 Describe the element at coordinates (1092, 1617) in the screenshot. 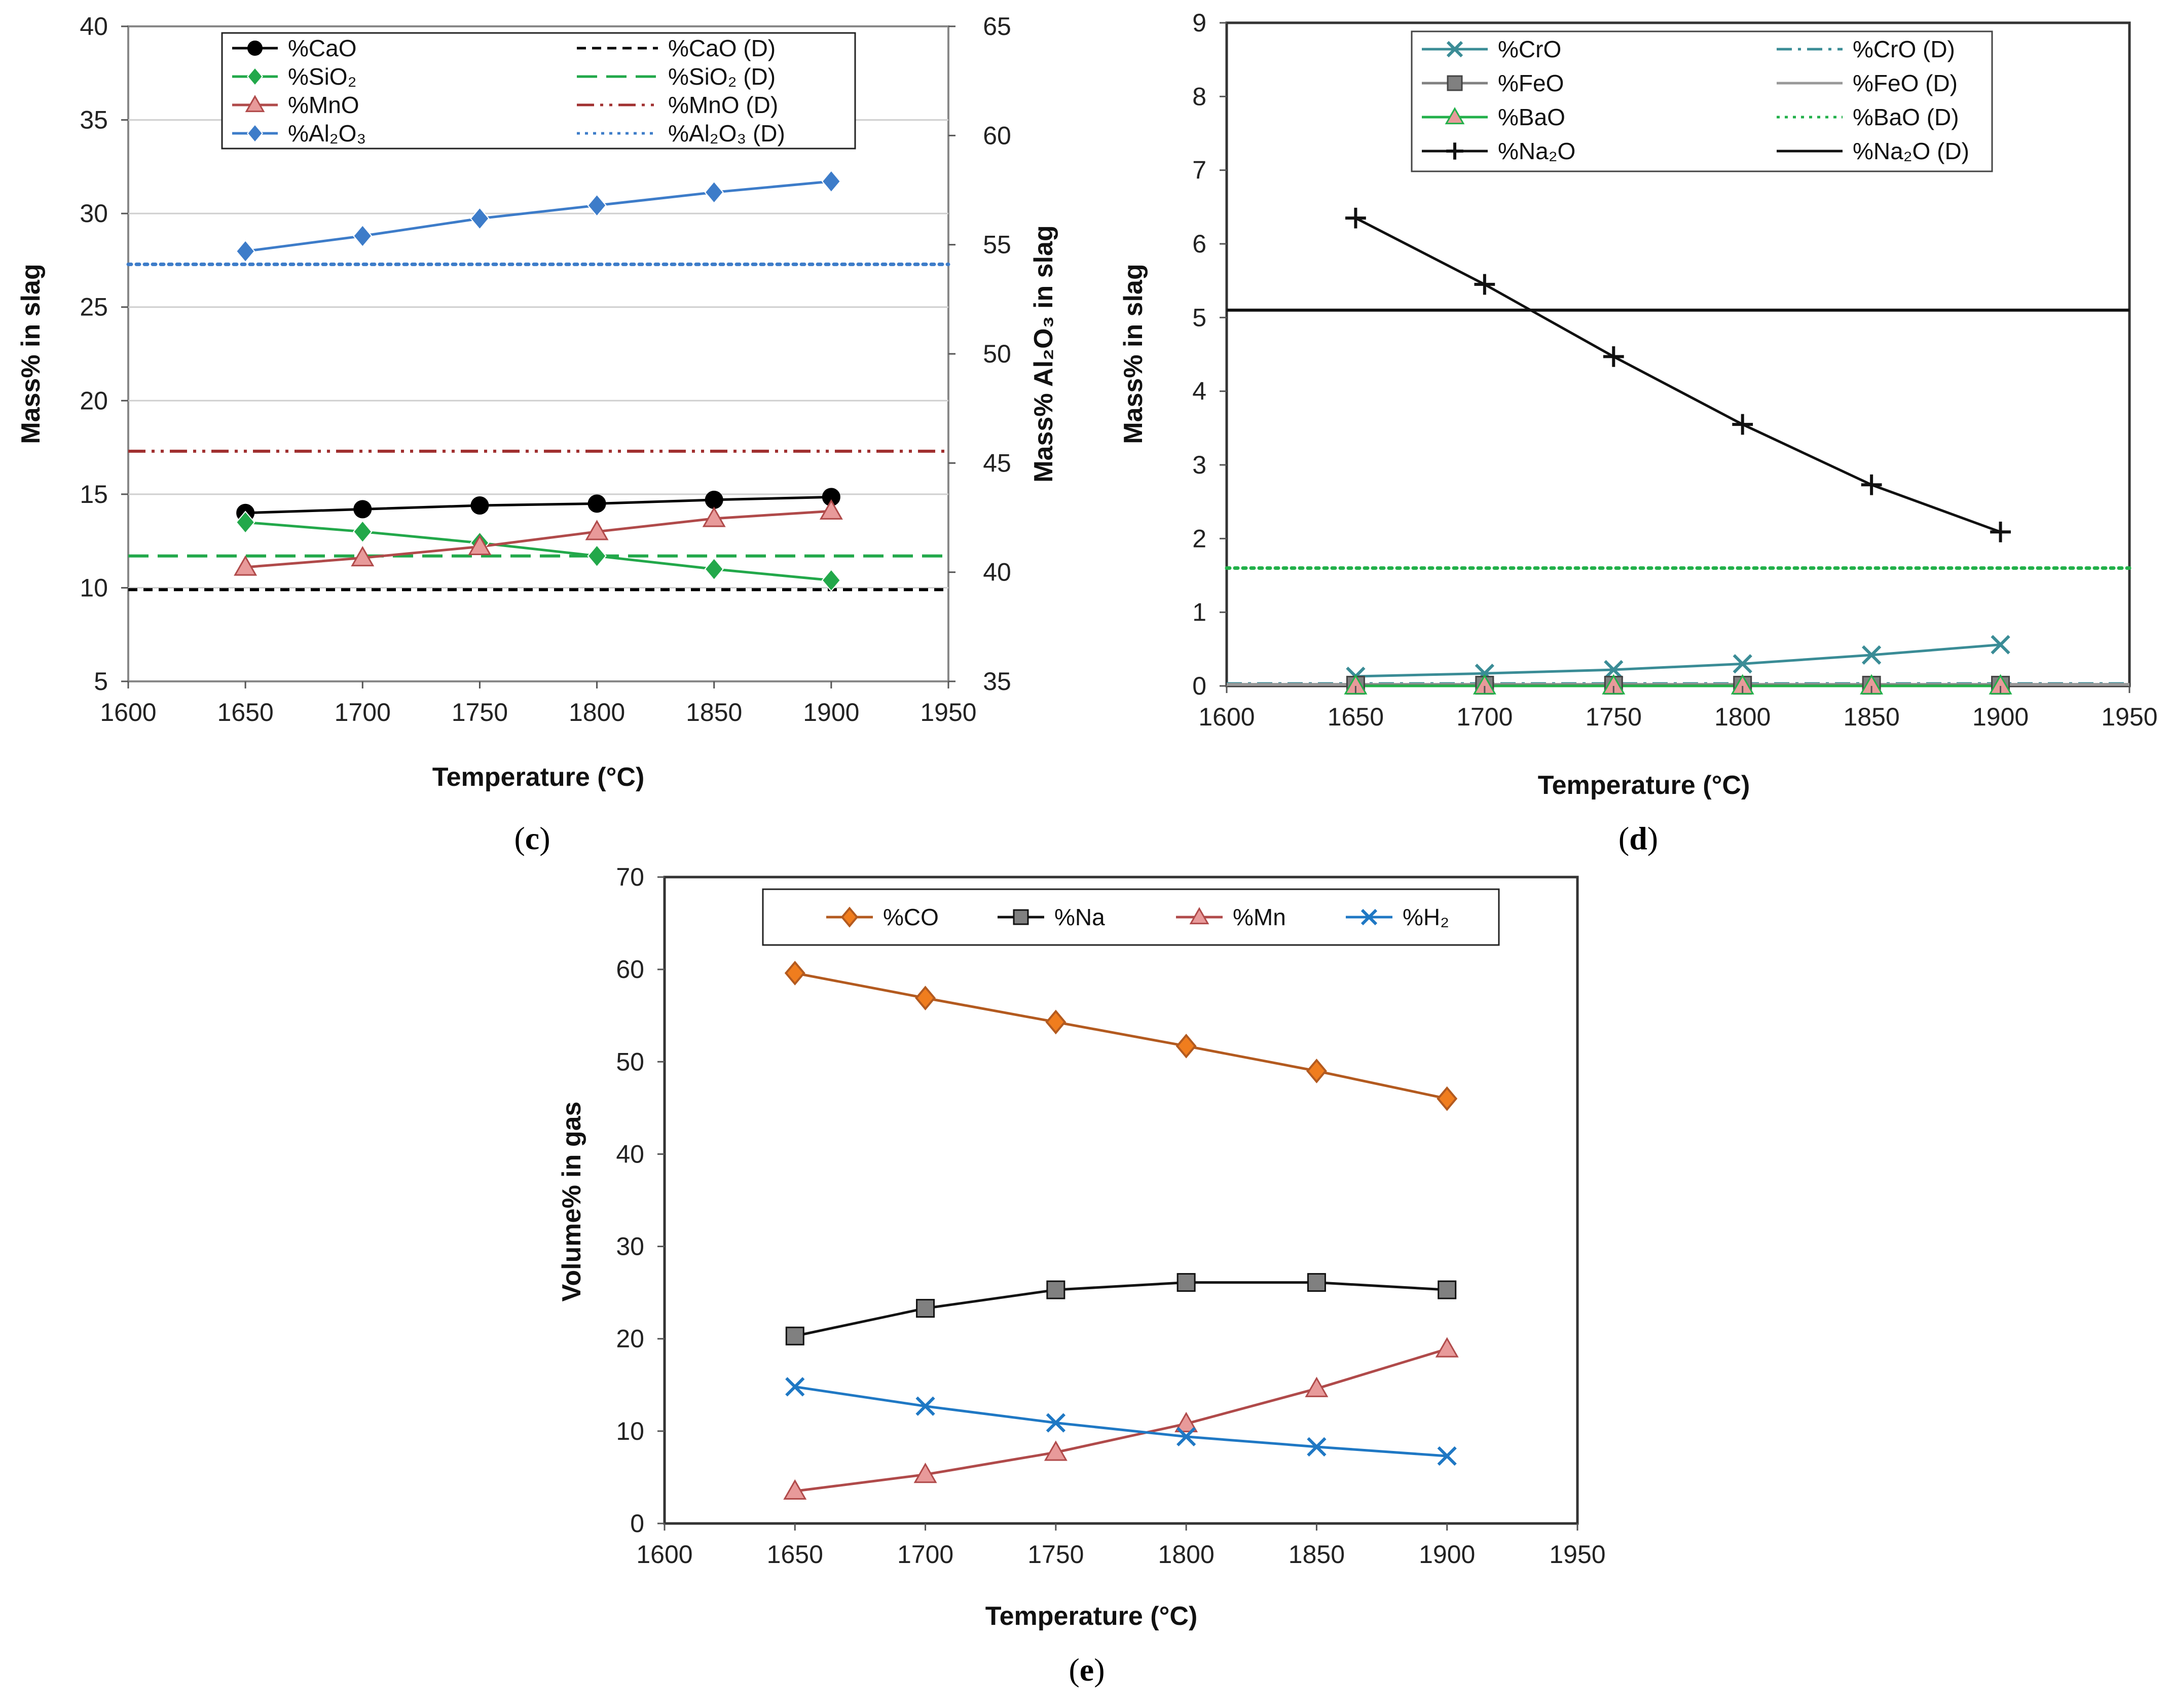

I see `x-axis-title-e: Temperature (°C)` at that location.